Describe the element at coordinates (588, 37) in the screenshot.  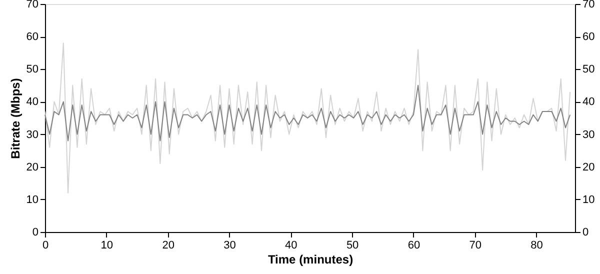
I see `y2-tick-label: 60` at that location.